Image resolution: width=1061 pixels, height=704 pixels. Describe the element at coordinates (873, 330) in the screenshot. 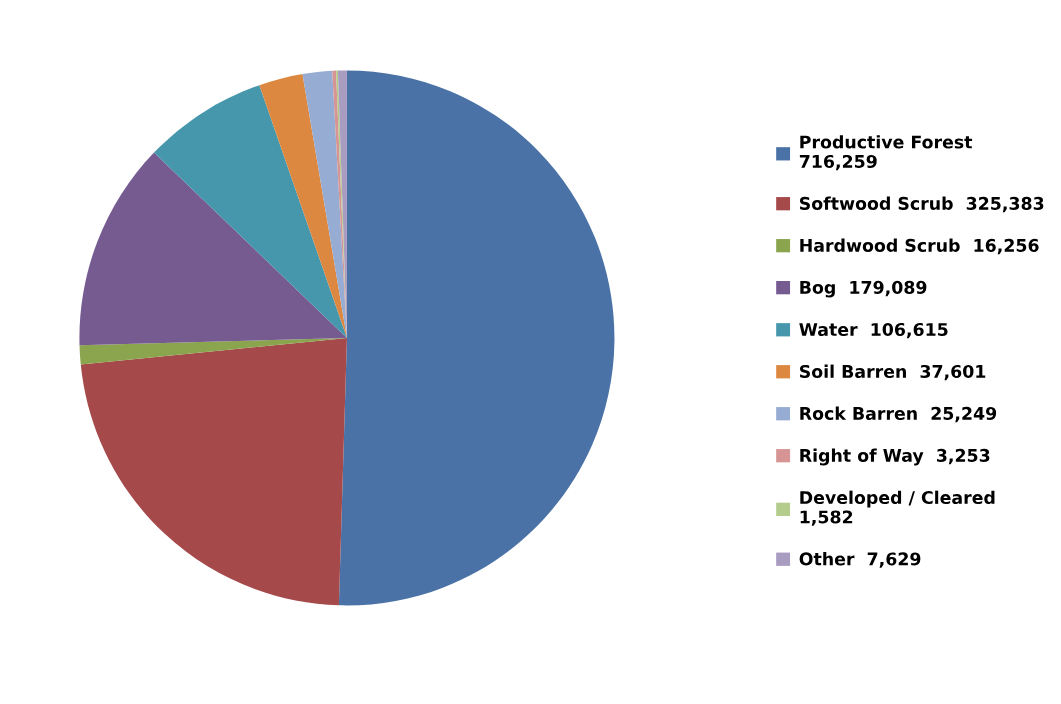

I see `legend-label: Water 106,615` at that location.